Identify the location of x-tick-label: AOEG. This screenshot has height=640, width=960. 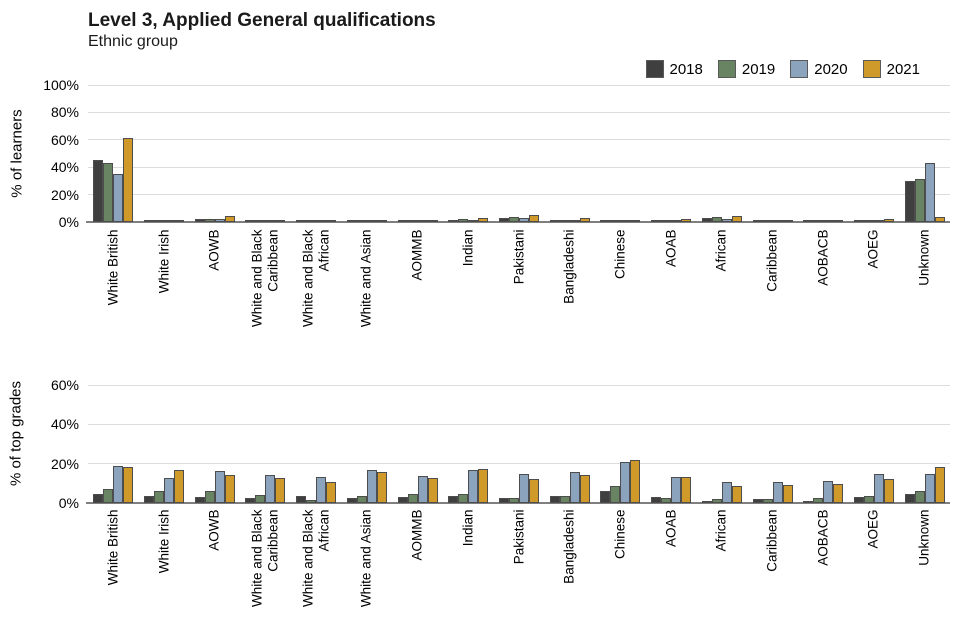
(874, 286).